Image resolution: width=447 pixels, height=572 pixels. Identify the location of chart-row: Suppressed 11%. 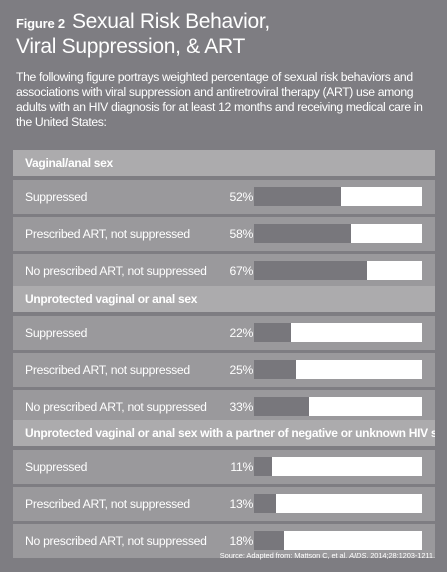
(224, 467).